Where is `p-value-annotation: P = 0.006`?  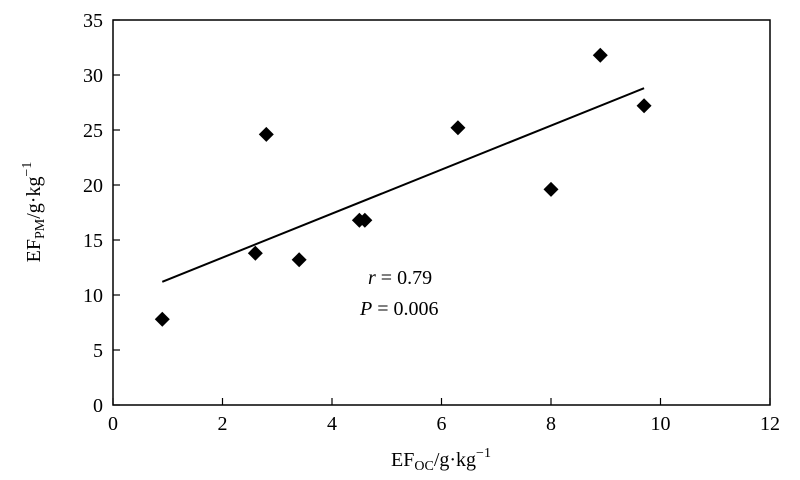 p-value-annotation: P = 0.006 is located at coordinates (399, 309).